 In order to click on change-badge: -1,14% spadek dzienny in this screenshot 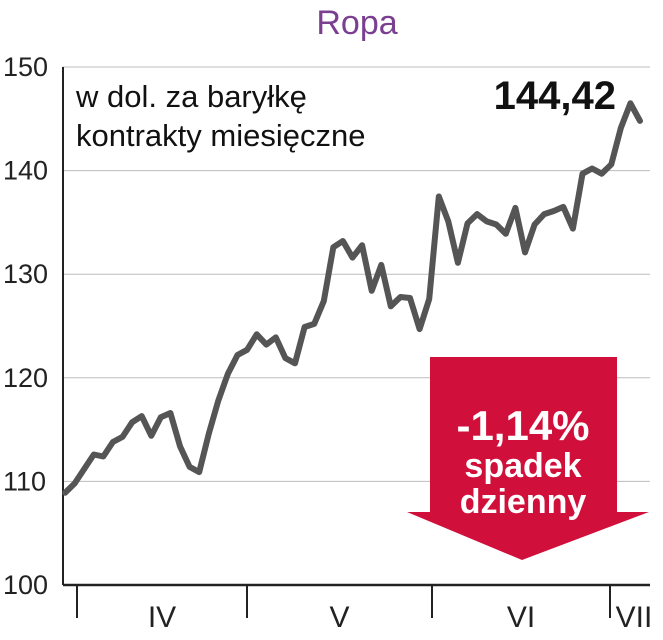, I will do `click(528, 458)`.